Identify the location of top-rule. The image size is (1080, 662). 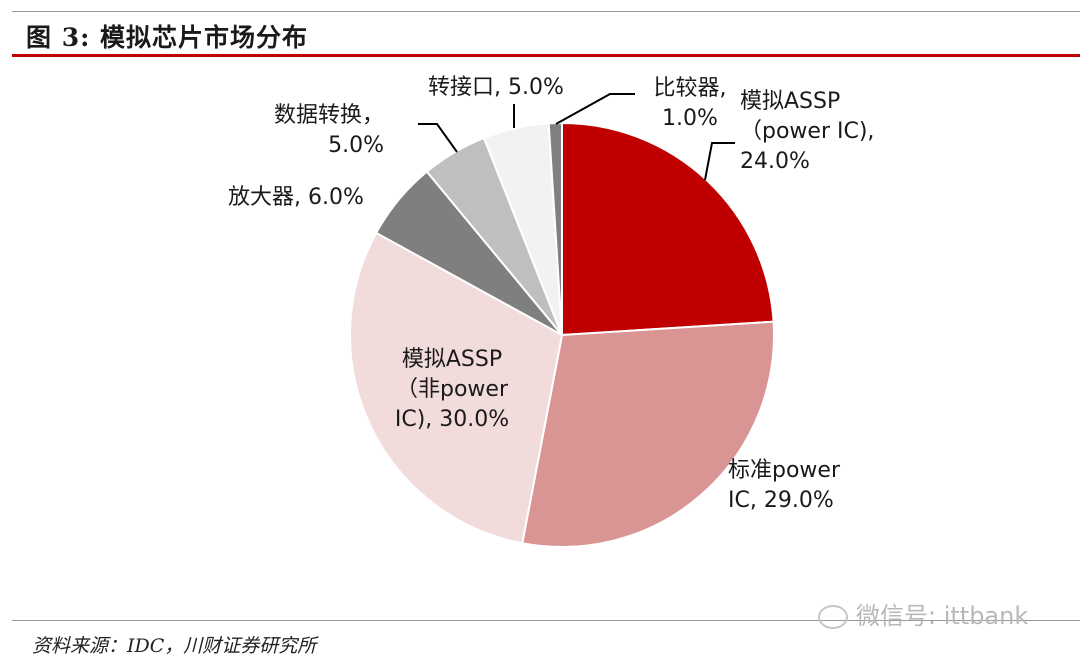
(546, 11).